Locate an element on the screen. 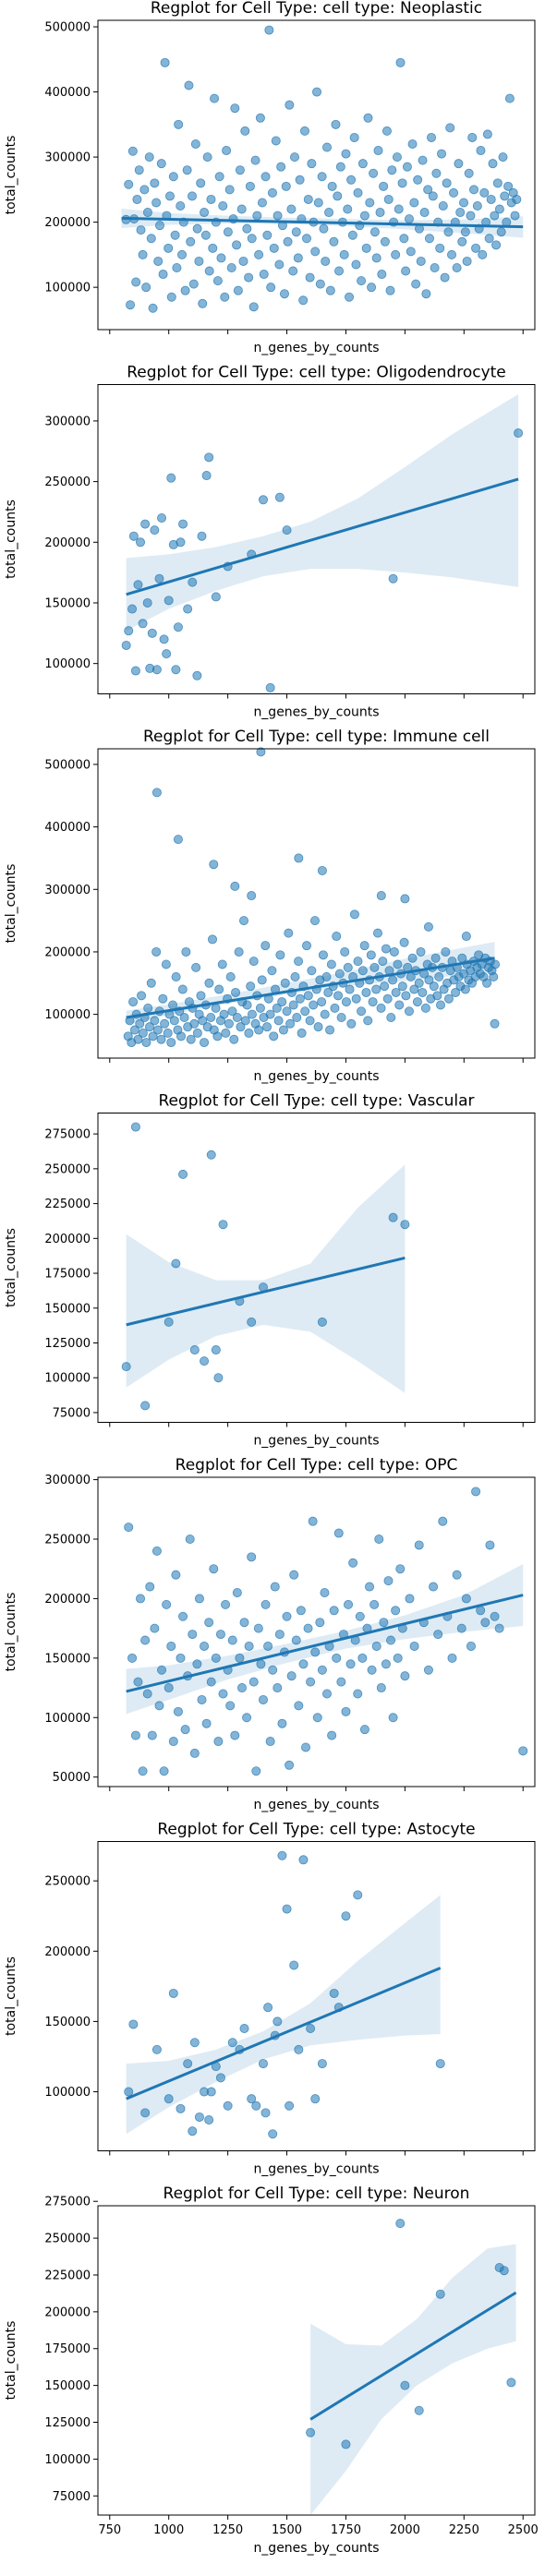 The width and height of the screenshot is (545, 2576). x-tick-label: 1000 is located at coordinates (168, 2530).